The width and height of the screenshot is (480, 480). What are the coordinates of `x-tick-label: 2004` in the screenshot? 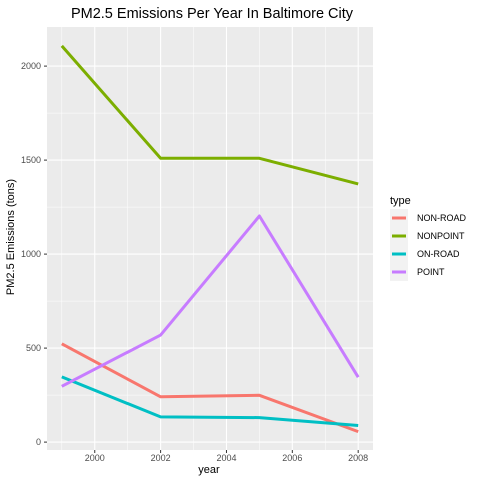 It's located at (226, 458).